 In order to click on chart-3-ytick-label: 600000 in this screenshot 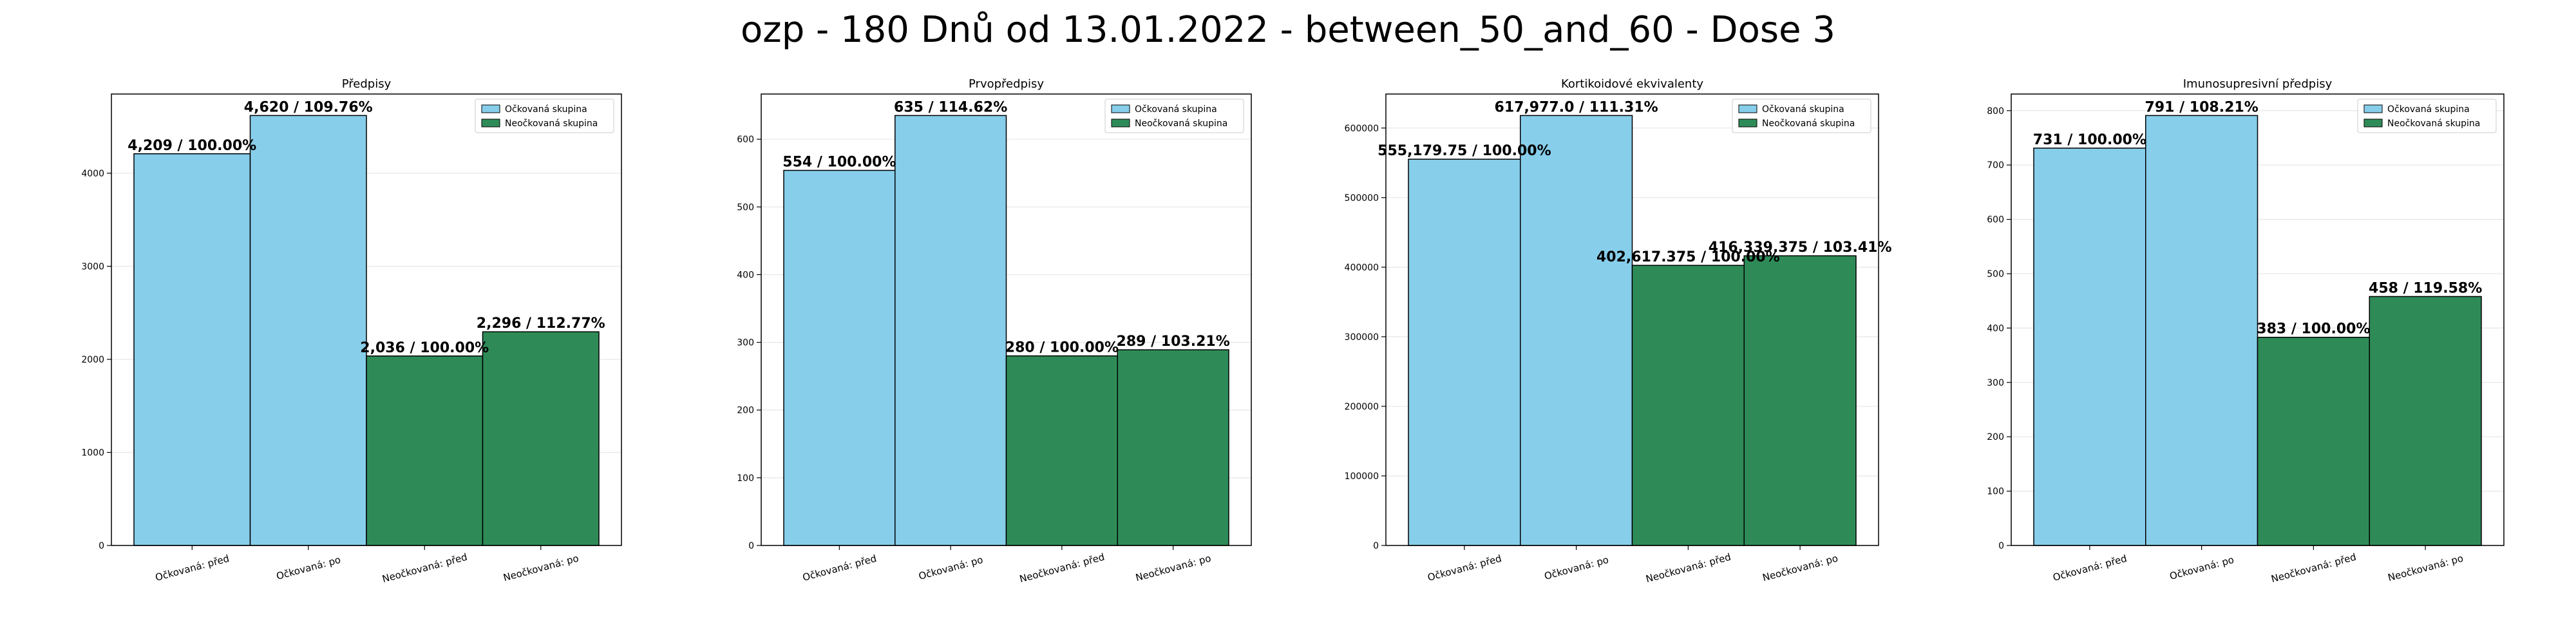, I will do `click(1362, 129)`.